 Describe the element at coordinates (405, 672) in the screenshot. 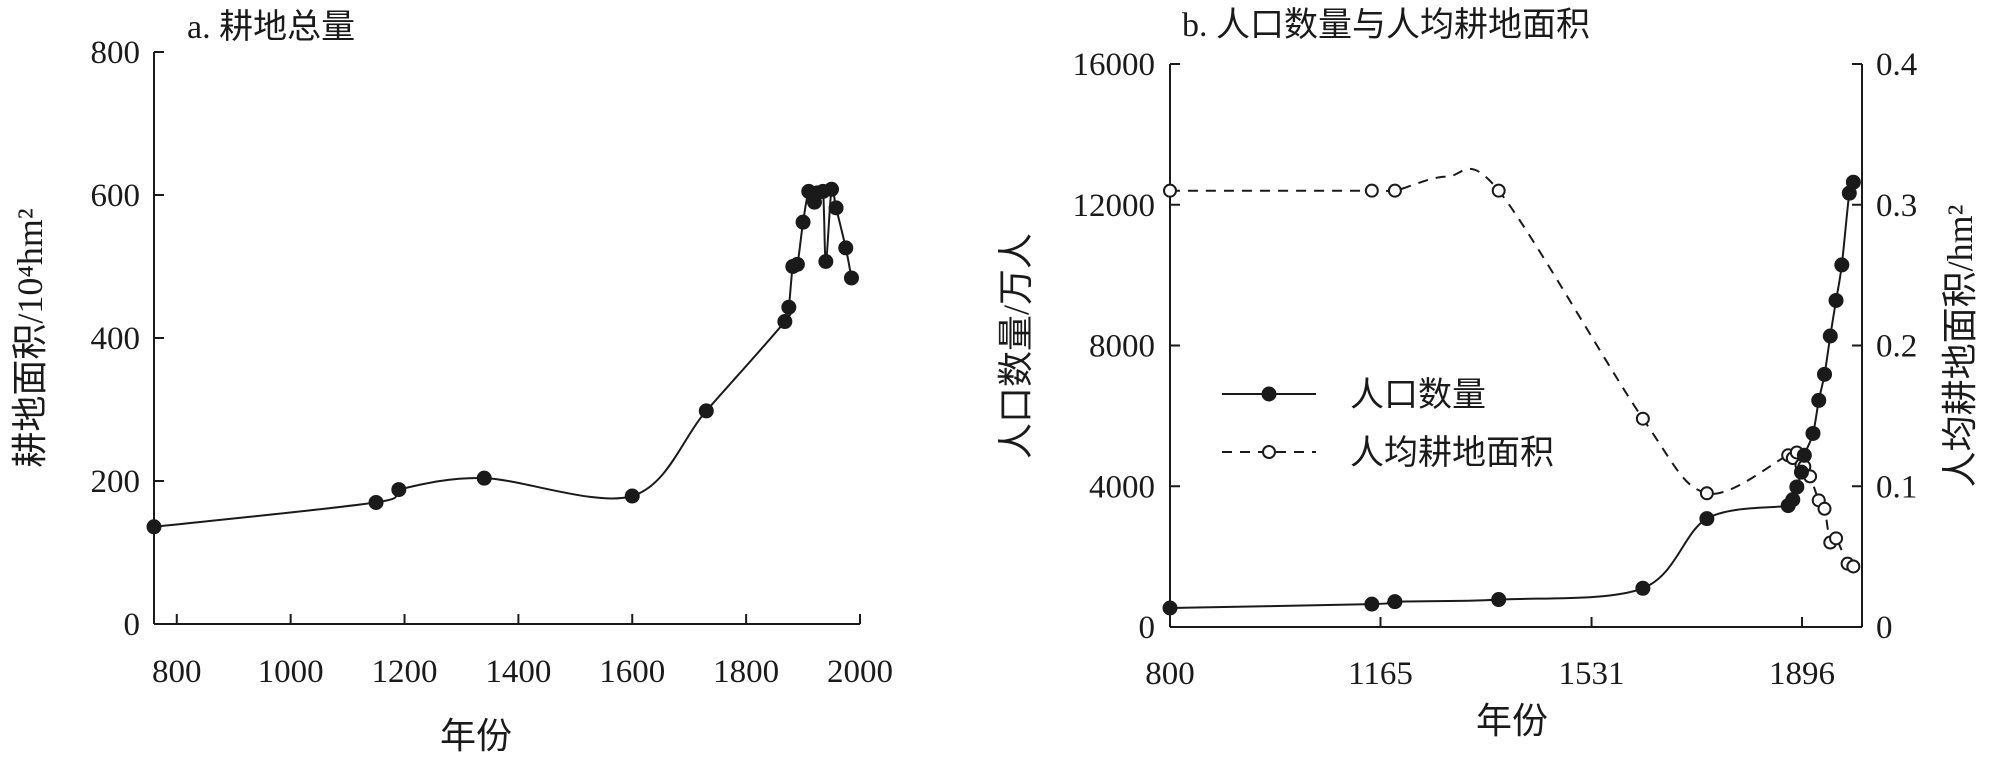

I see `panel-a-x-tick-label: 1200` at that location.